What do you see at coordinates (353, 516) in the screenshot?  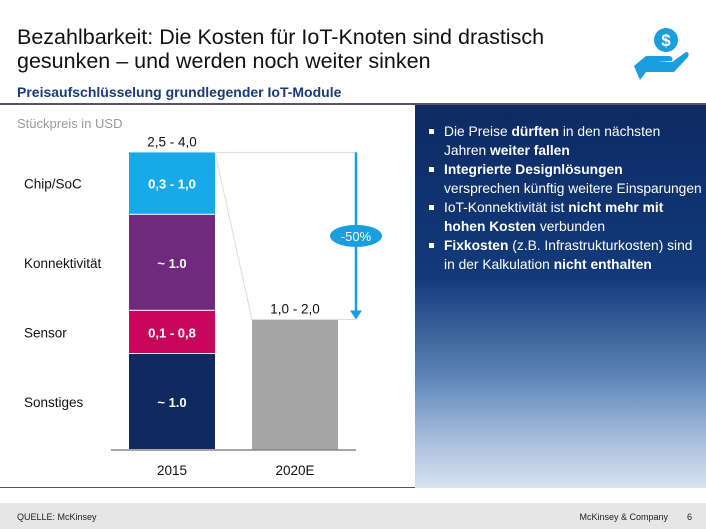 I see `footer: QUELLE: McKinsey McKinsey & Company 6` at bounding box center [353, 516].